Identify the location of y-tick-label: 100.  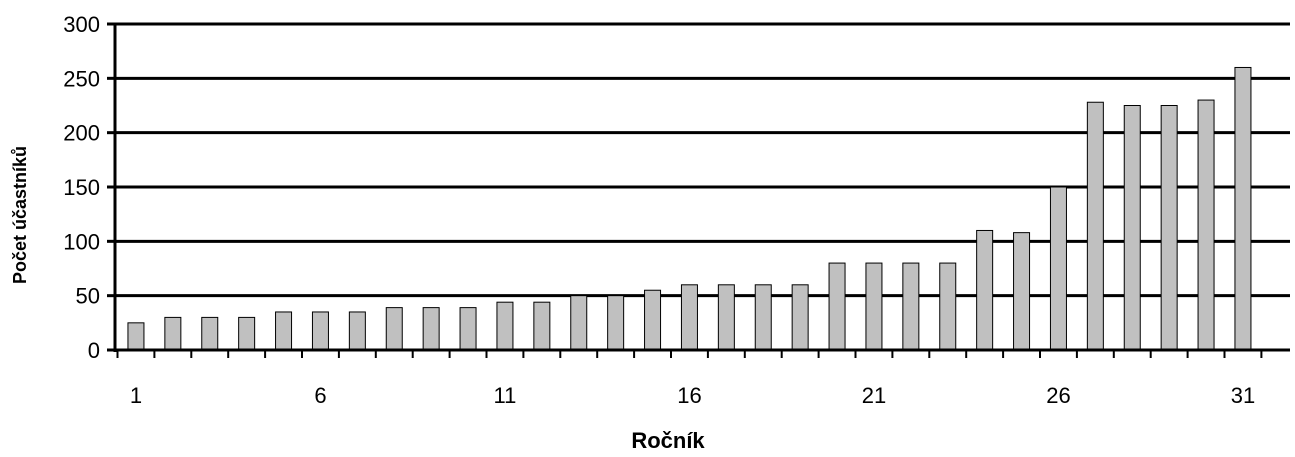
(81, 241).